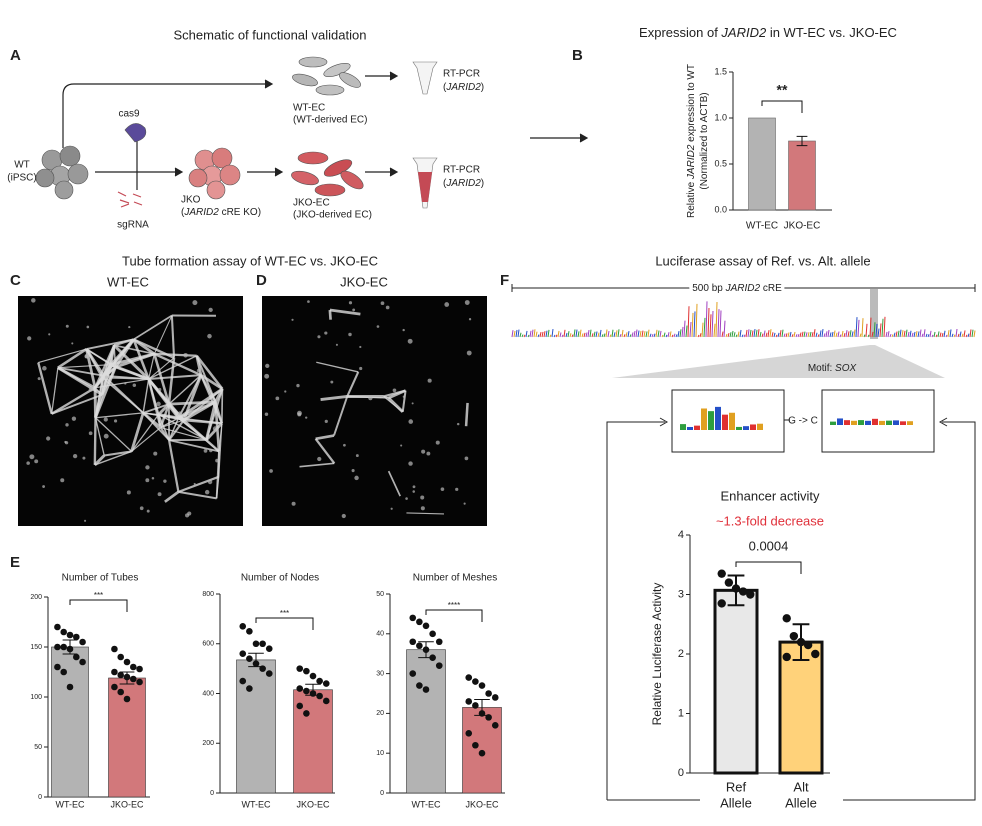  Describe the element at coordinates (681, 773) in the screenshot. I see `y-tick-label: 0` at that location.